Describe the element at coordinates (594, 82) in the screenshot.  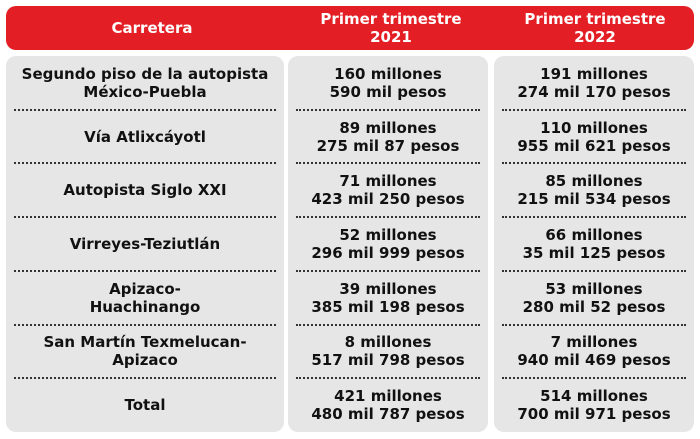
I see `cell-2022-row-1: 191 millones 274 mil 170 pesos` at that location.